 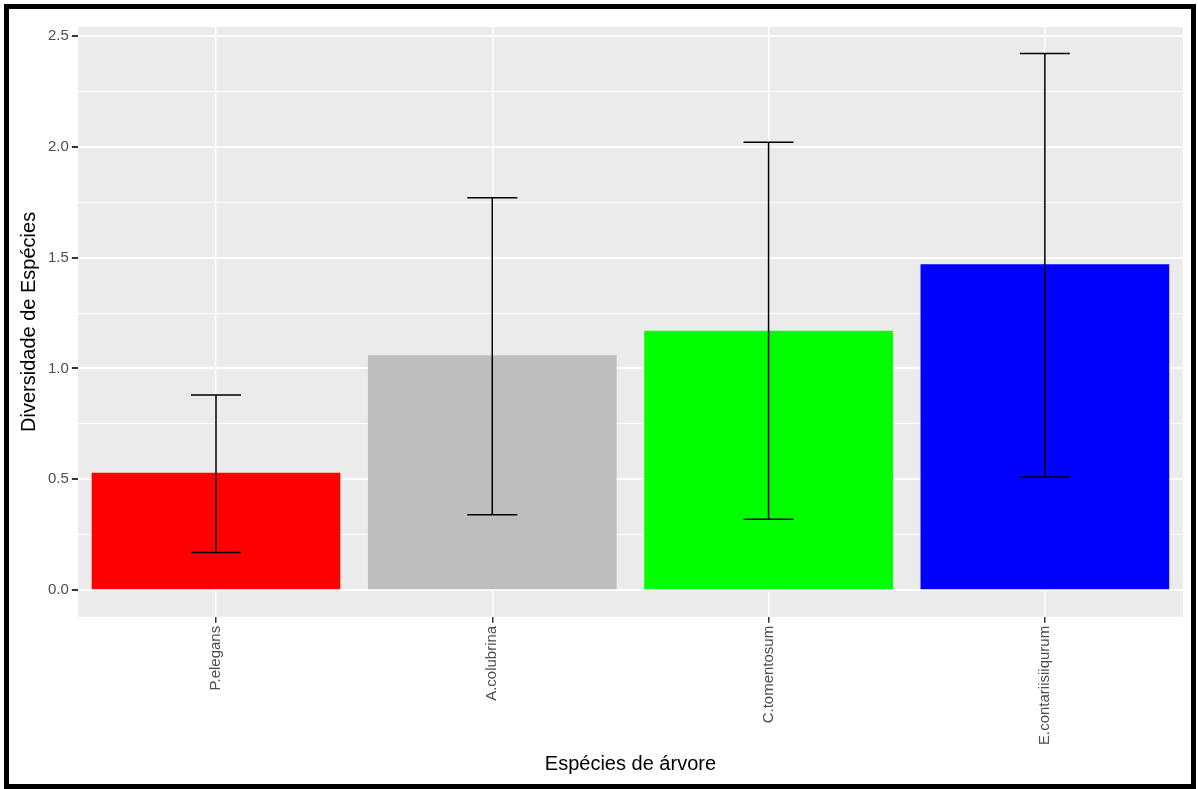 I want to click on y-tick-label: 0.0, so click(x=58, y=589).